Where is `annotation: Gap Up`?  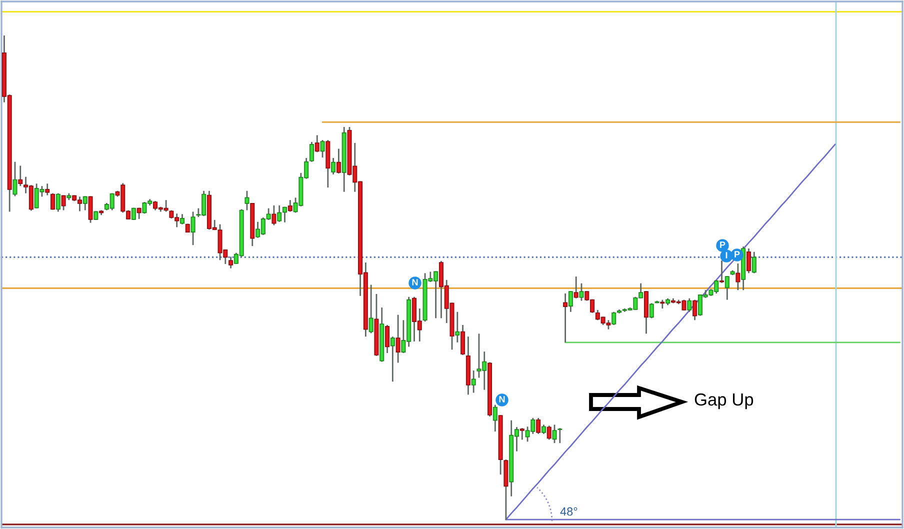
annotation: Gap Up is located at coordinates (724, 401).